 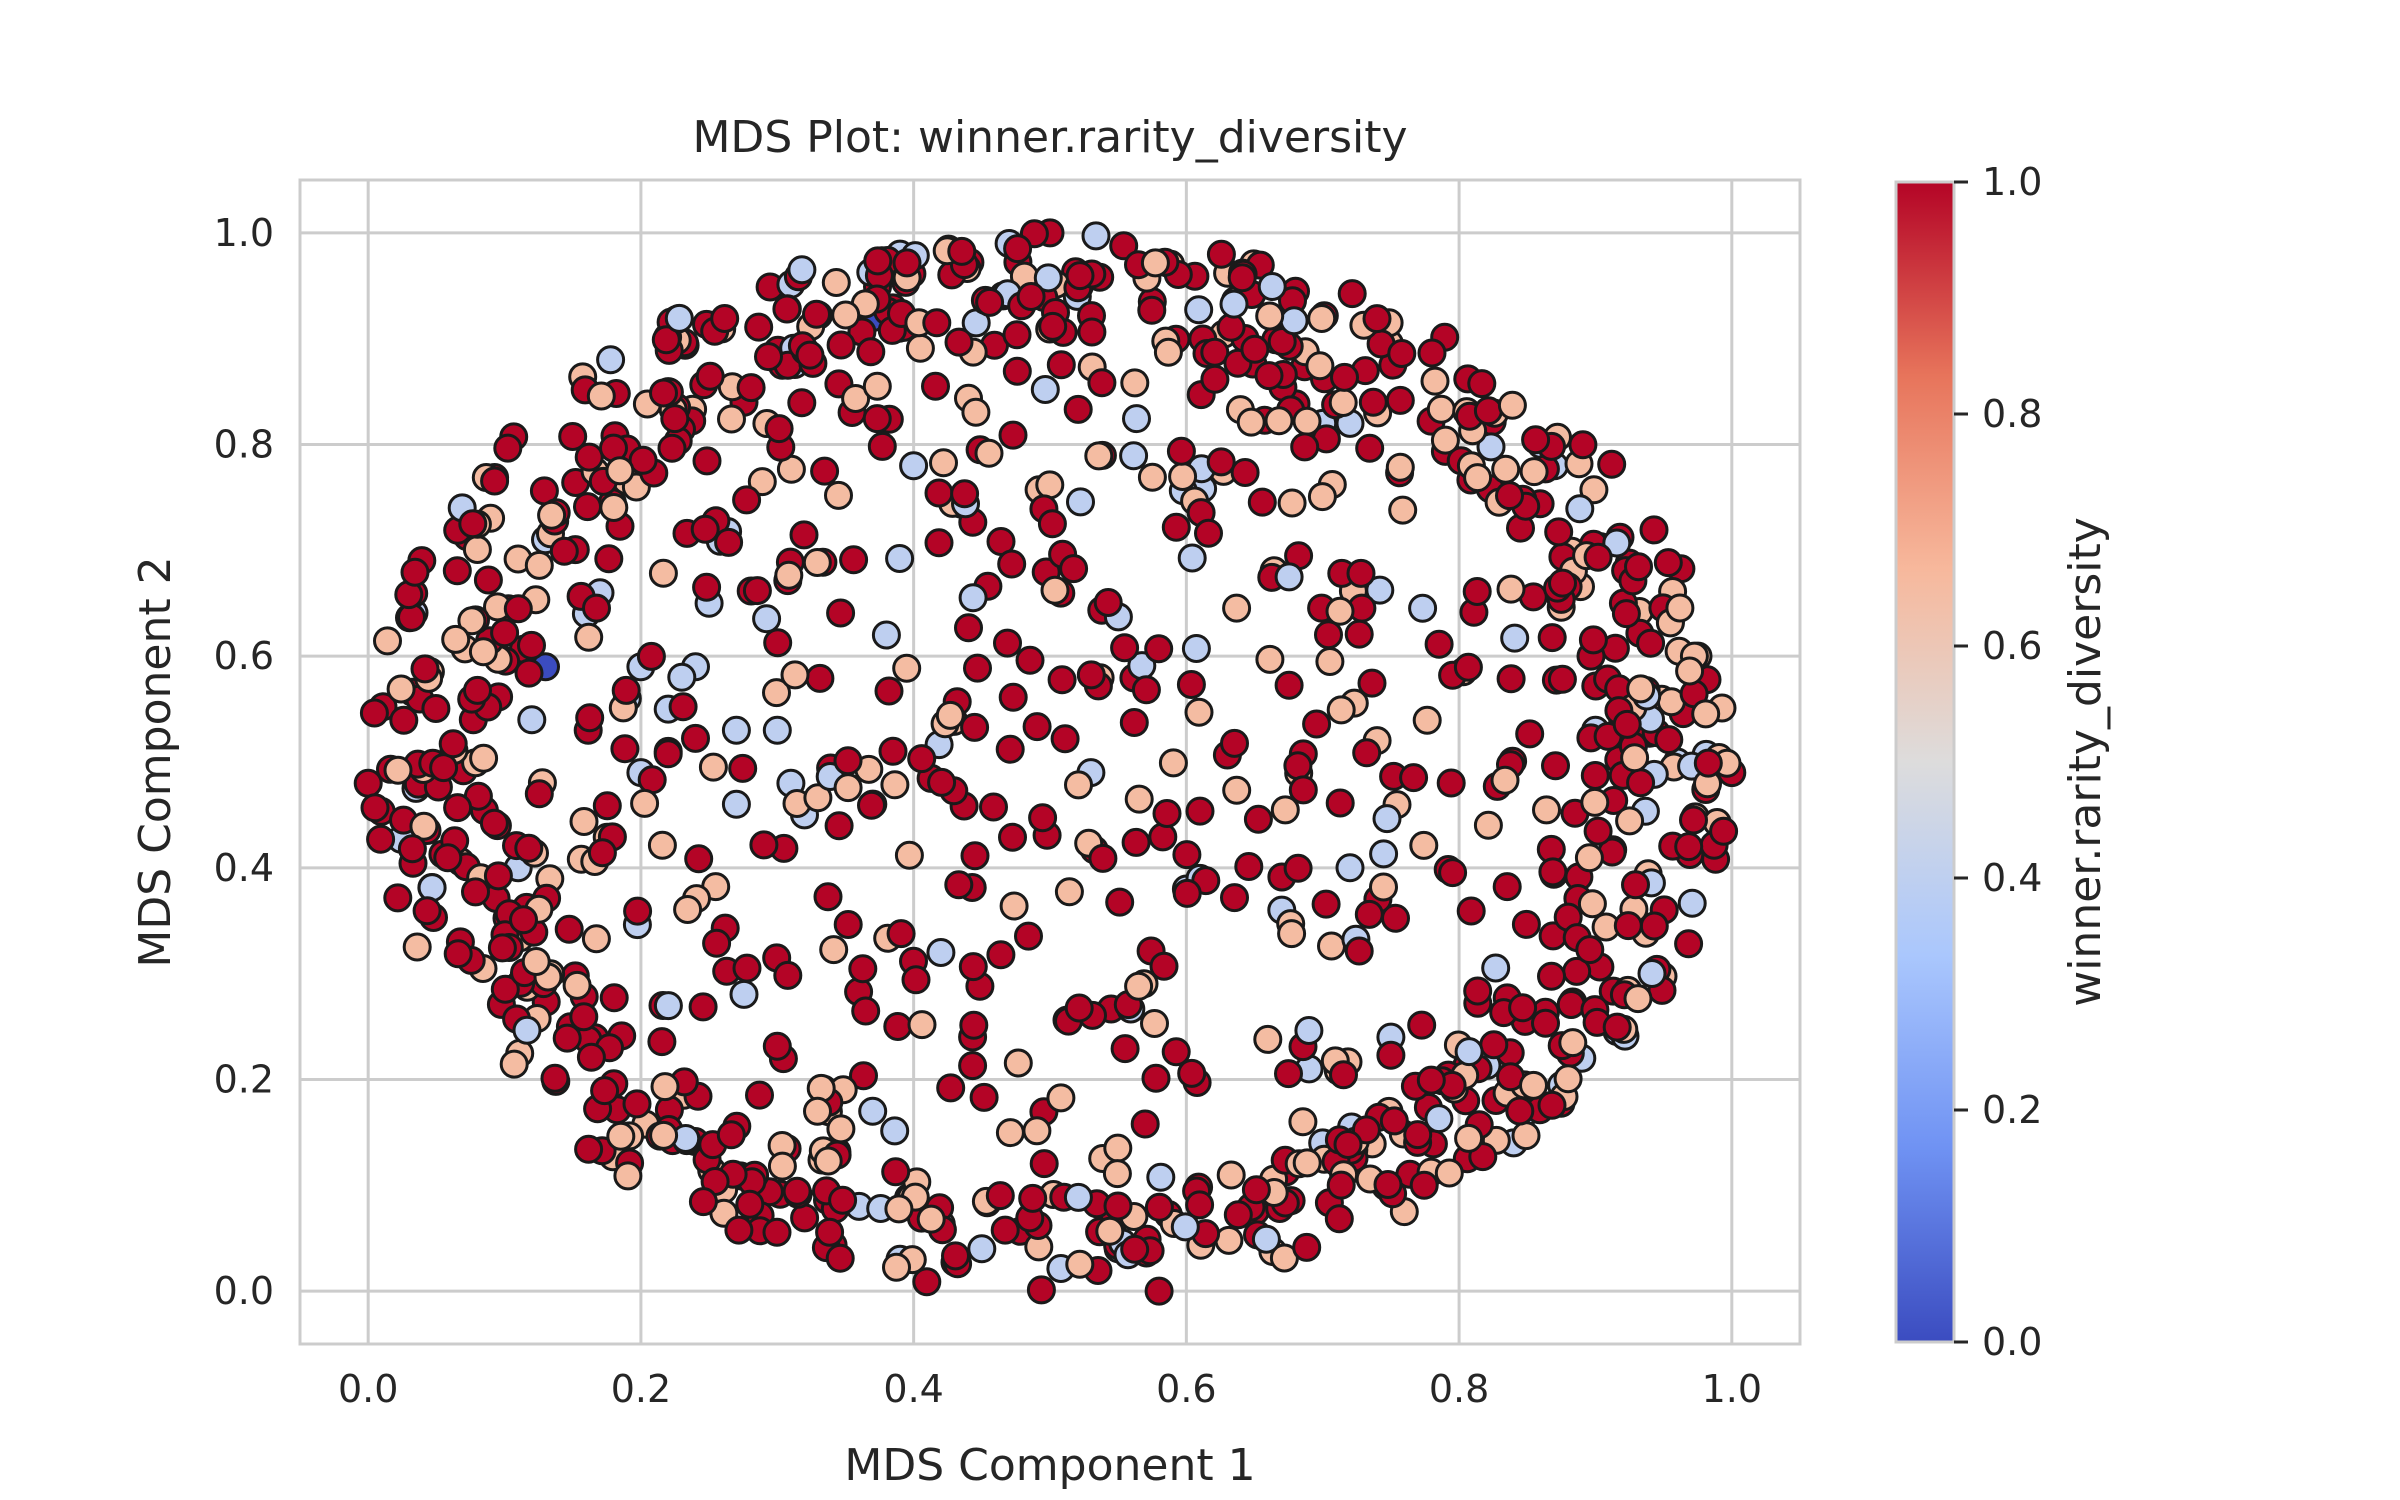 What do you see at coordinates (2012, 878) in the screenshot?
I see `colorbar-tick-label: 0.4` at bounding box center [2012, 878].